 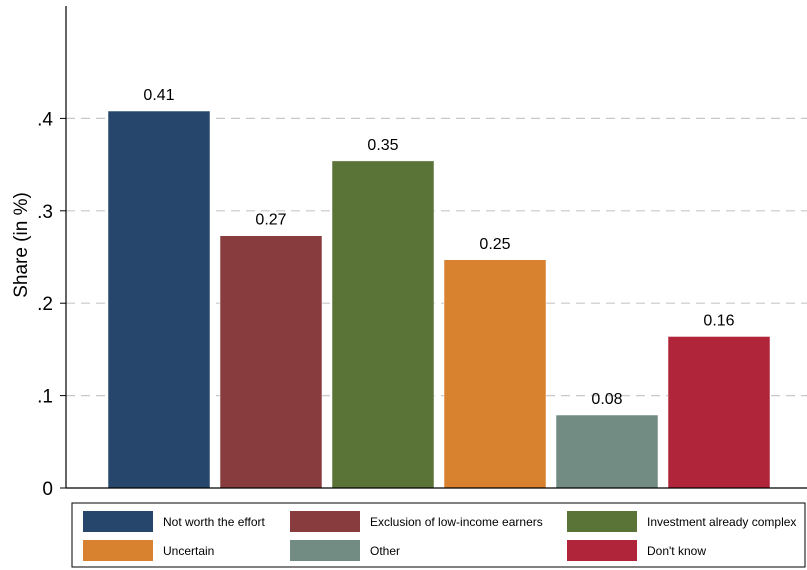 What do you see at coordinates (676, 551) in the screenshot?
I see `legend-label: Don't know` at bounding box center [676, 551].